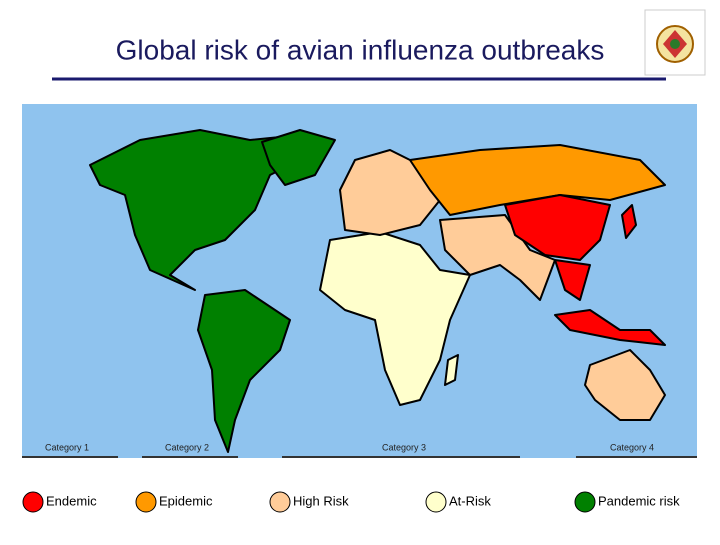  Describe the element at coordinates (632, 447) in the screenshot. I see `category-label: Category 4` at that location.